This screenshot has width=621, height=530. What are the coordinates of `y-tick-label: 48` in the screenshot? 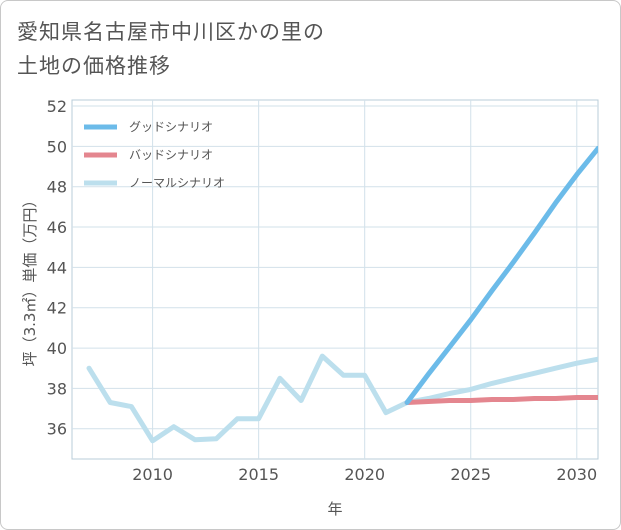 It's located at (57, 187).